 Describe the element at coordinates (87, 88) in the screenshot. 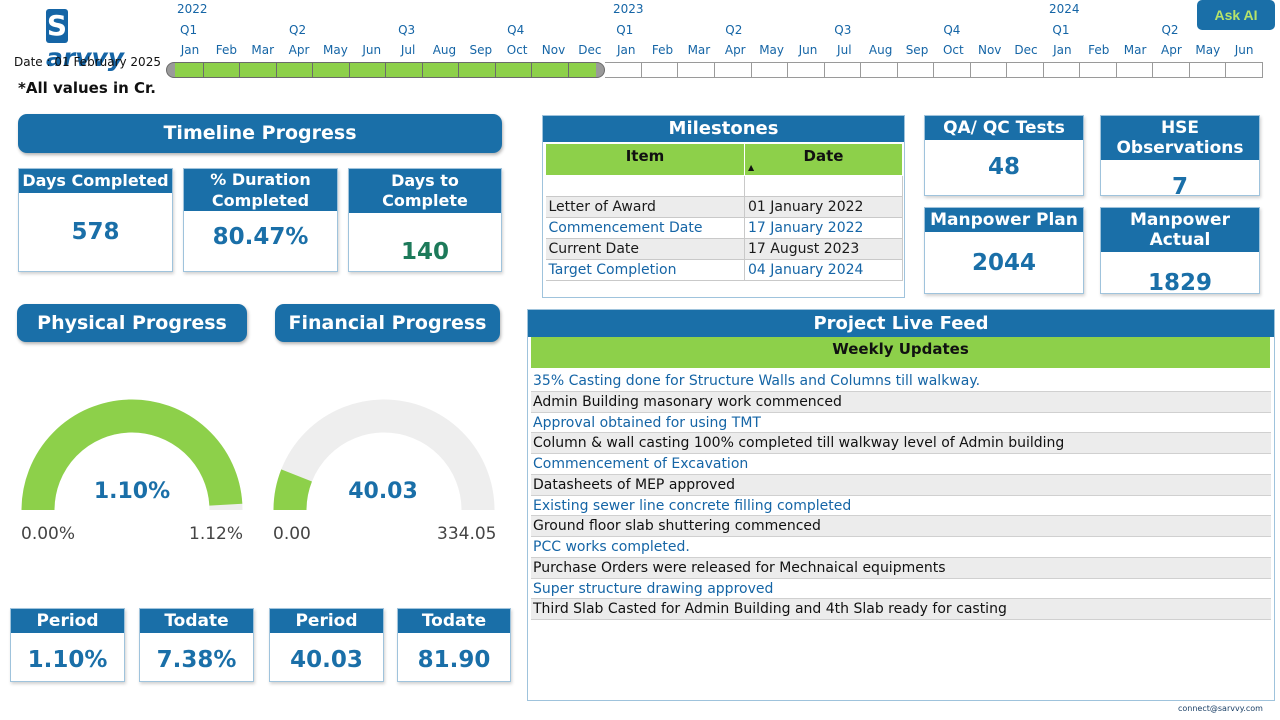

I see `values-note: *All values in Cr.` at that location.